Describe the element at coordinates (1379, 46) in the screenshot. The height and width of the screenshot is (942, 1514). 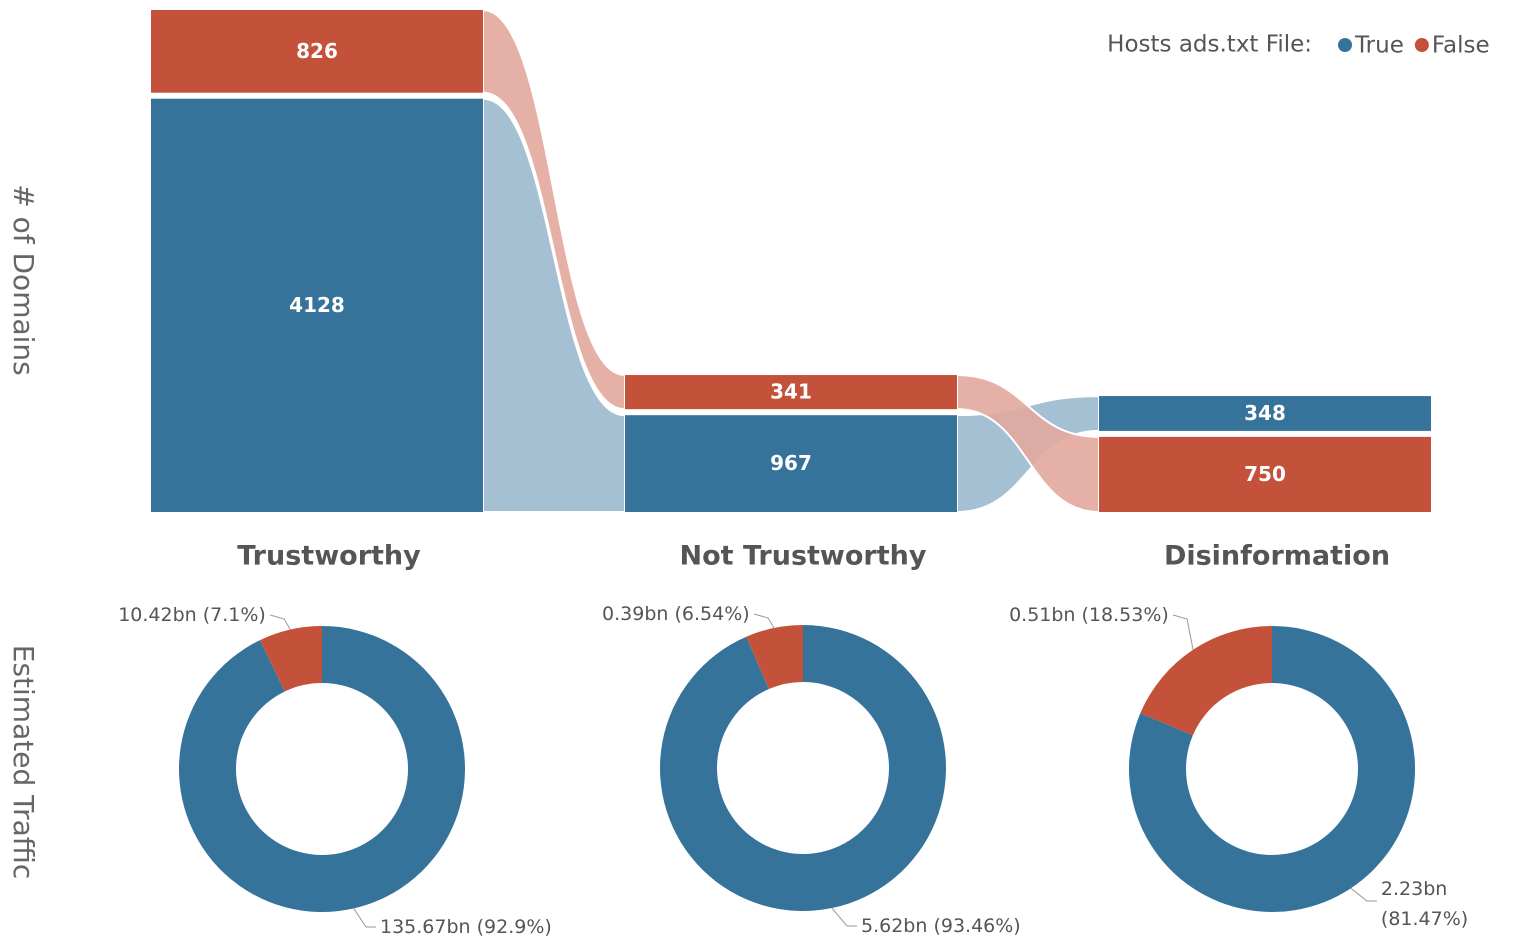
I see `legend-label: True` at that location.